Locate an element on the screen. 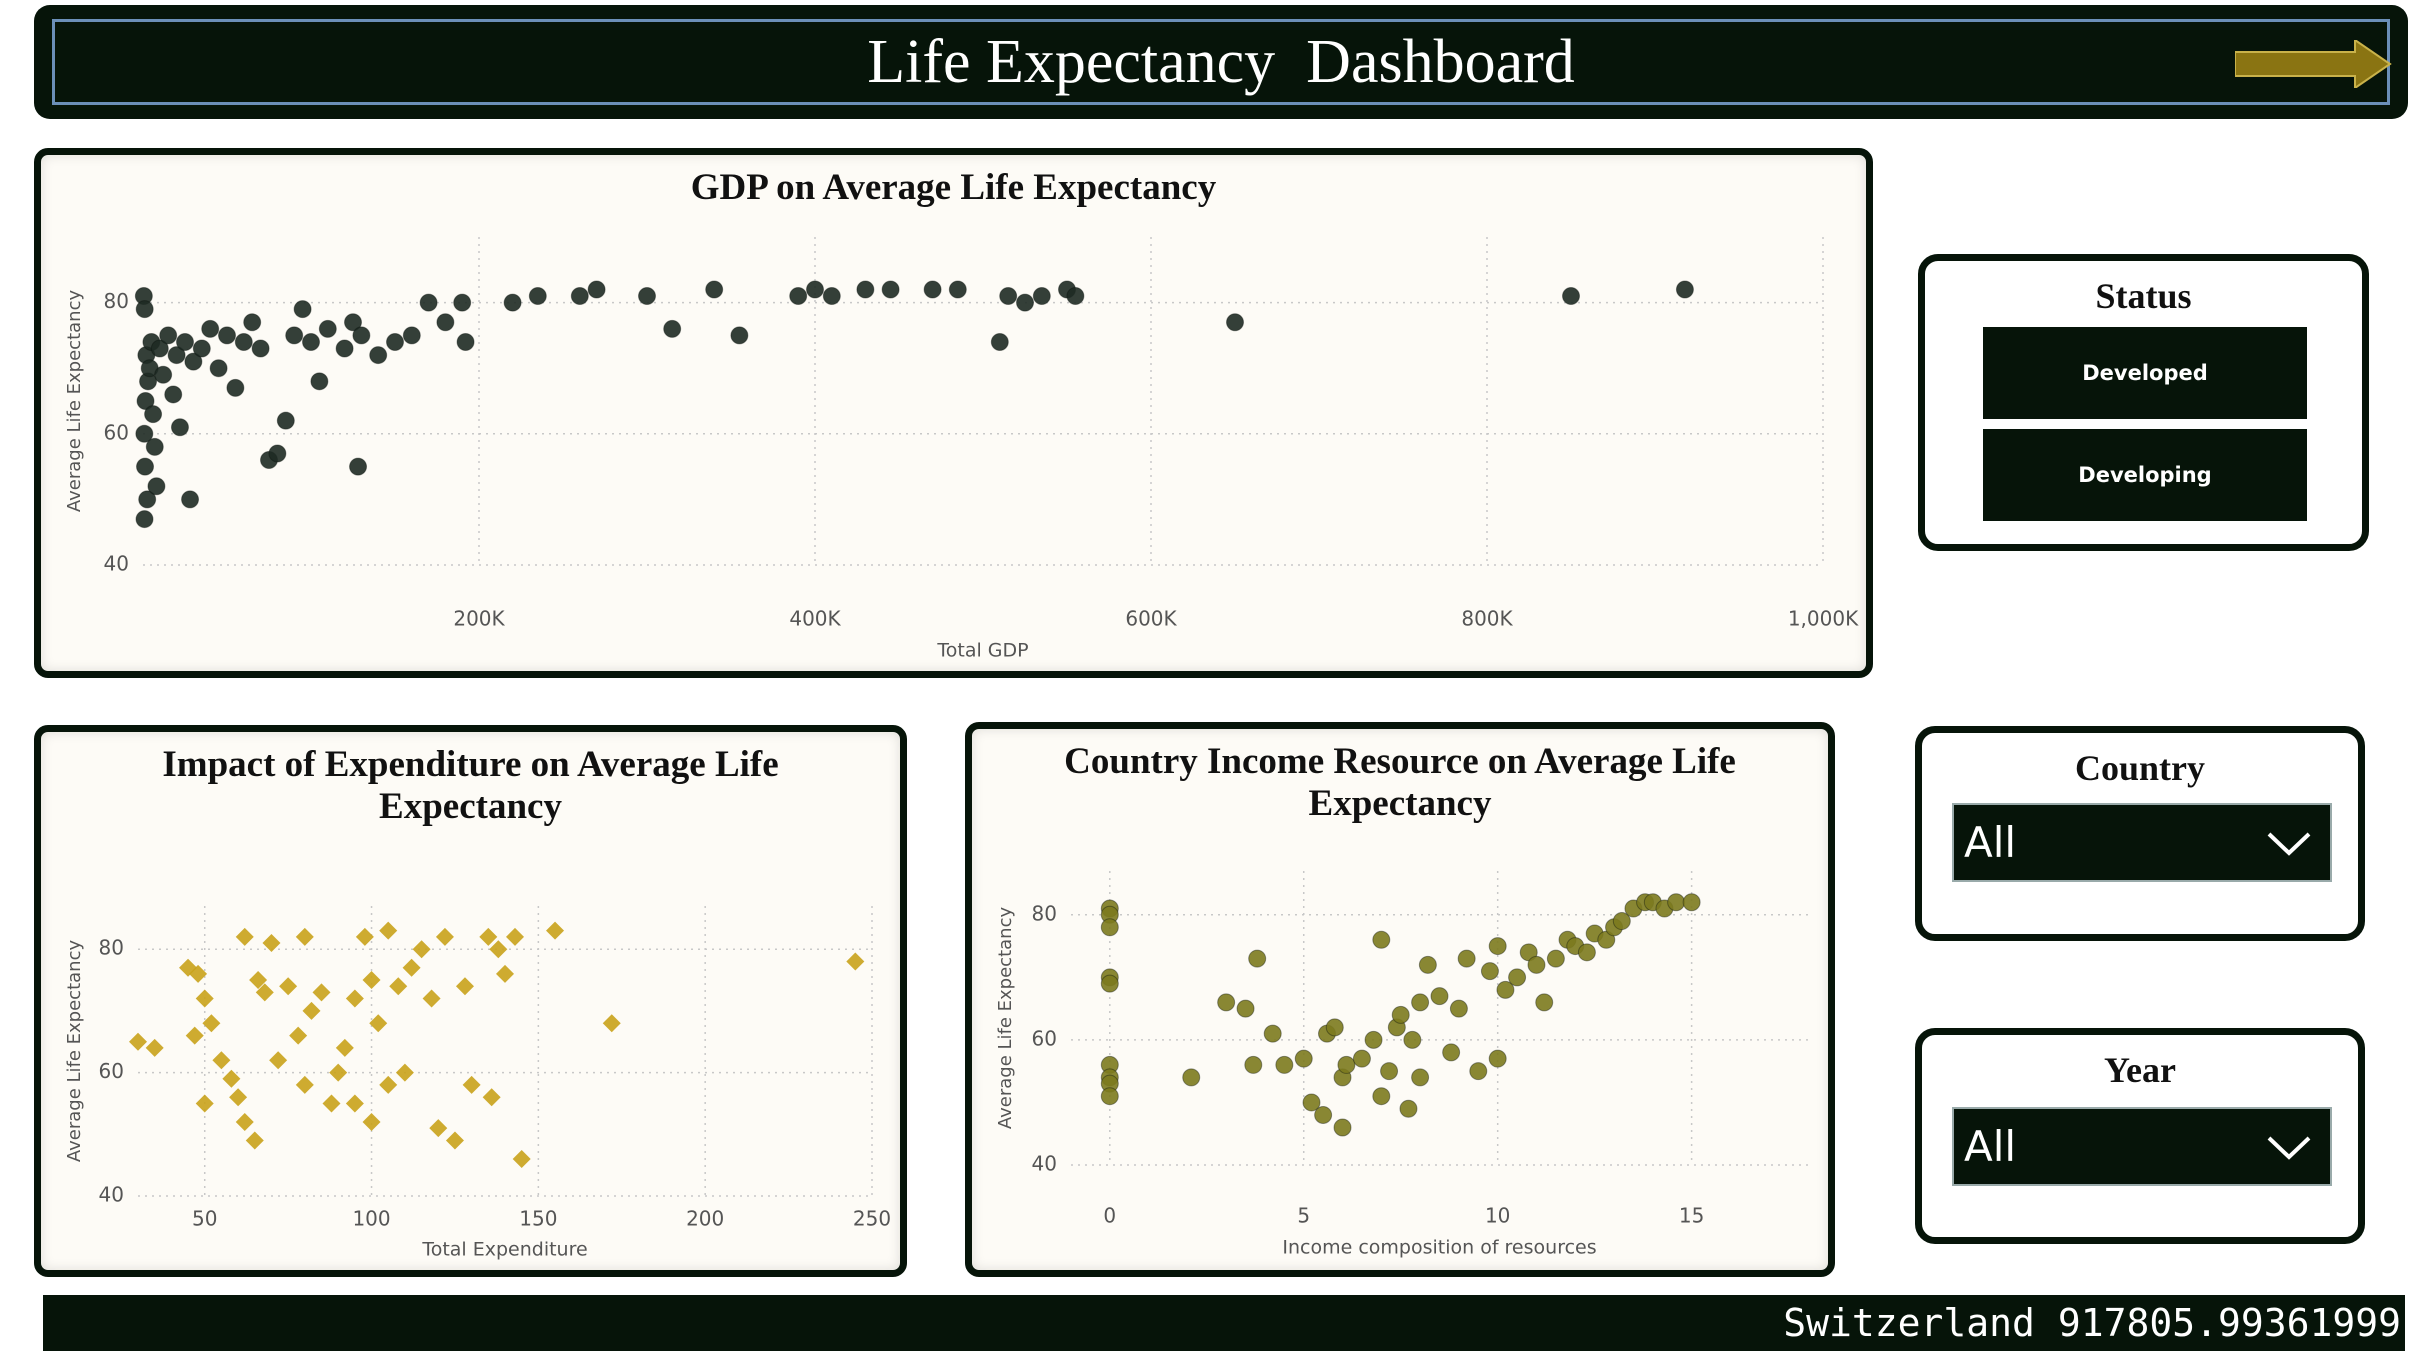  status-option: Developed is located at coordinates (2145, 373).